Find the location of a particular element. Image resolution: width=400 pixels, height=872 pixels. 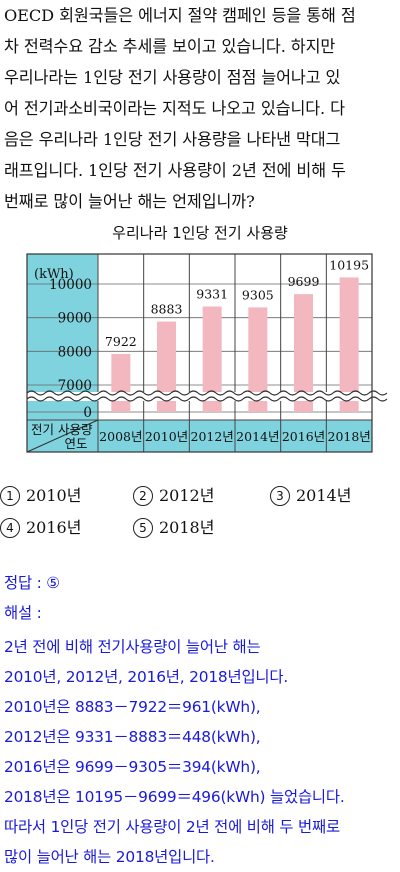

choice-label: 2010년 is located at coordinates (54, 495).